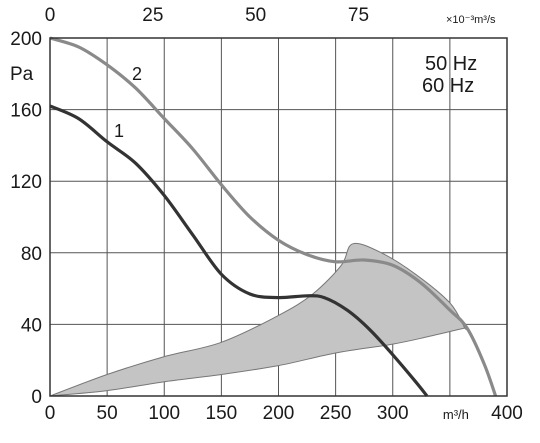  I want to click on series-1-label: 1, so click(119, 131).